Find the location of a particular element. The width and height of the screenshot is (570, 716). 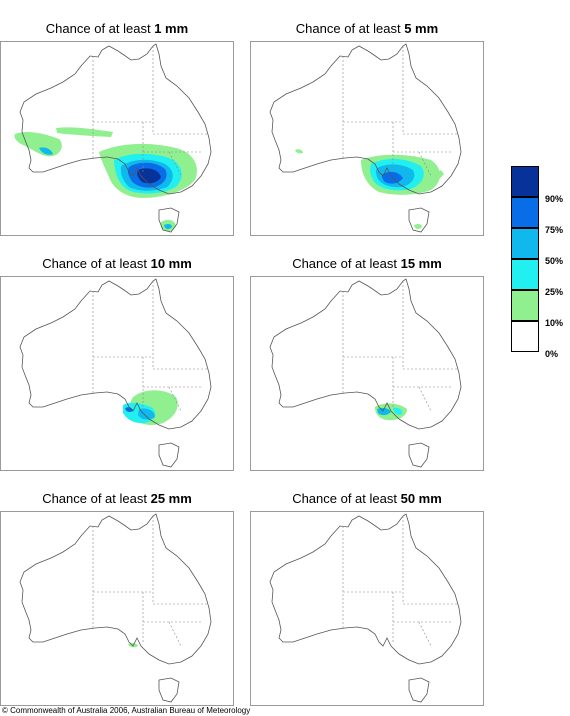

panel-title: Chance of at least 10 mm is located at coordinates (117, 263).